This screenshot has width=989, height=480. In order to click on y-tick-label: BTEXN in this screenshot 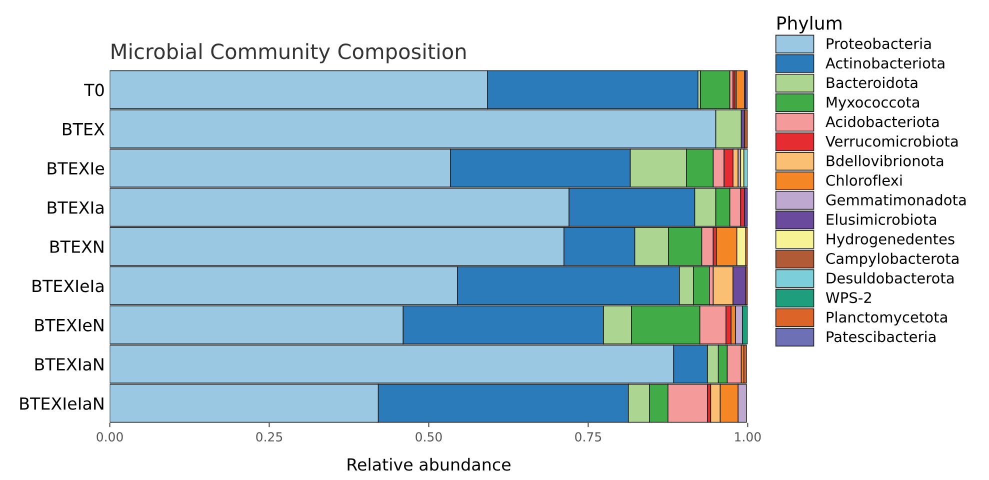, I will do `click(77, 246)`.